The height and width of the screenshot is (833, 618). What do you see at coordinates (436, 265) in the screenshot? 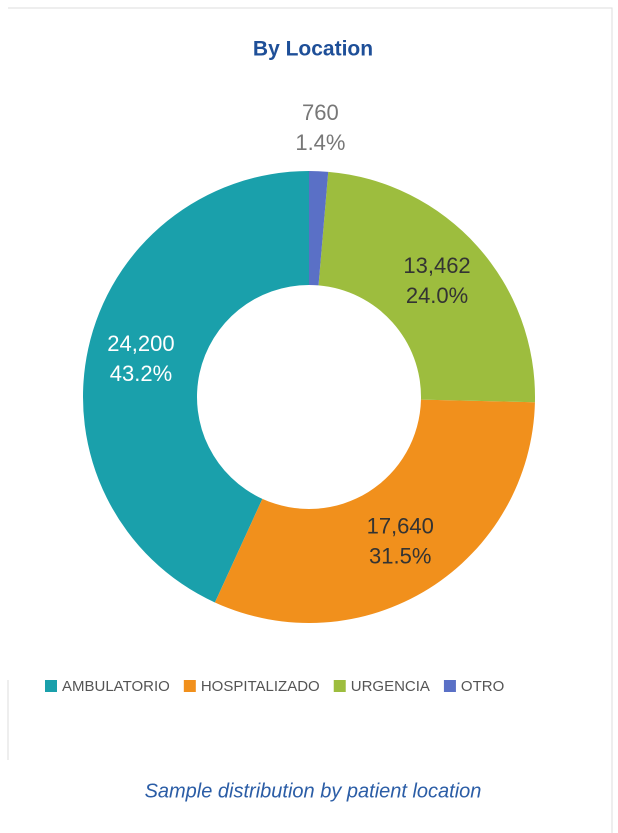
I see `data-label: 13,462` at bounding box center [436, 265].